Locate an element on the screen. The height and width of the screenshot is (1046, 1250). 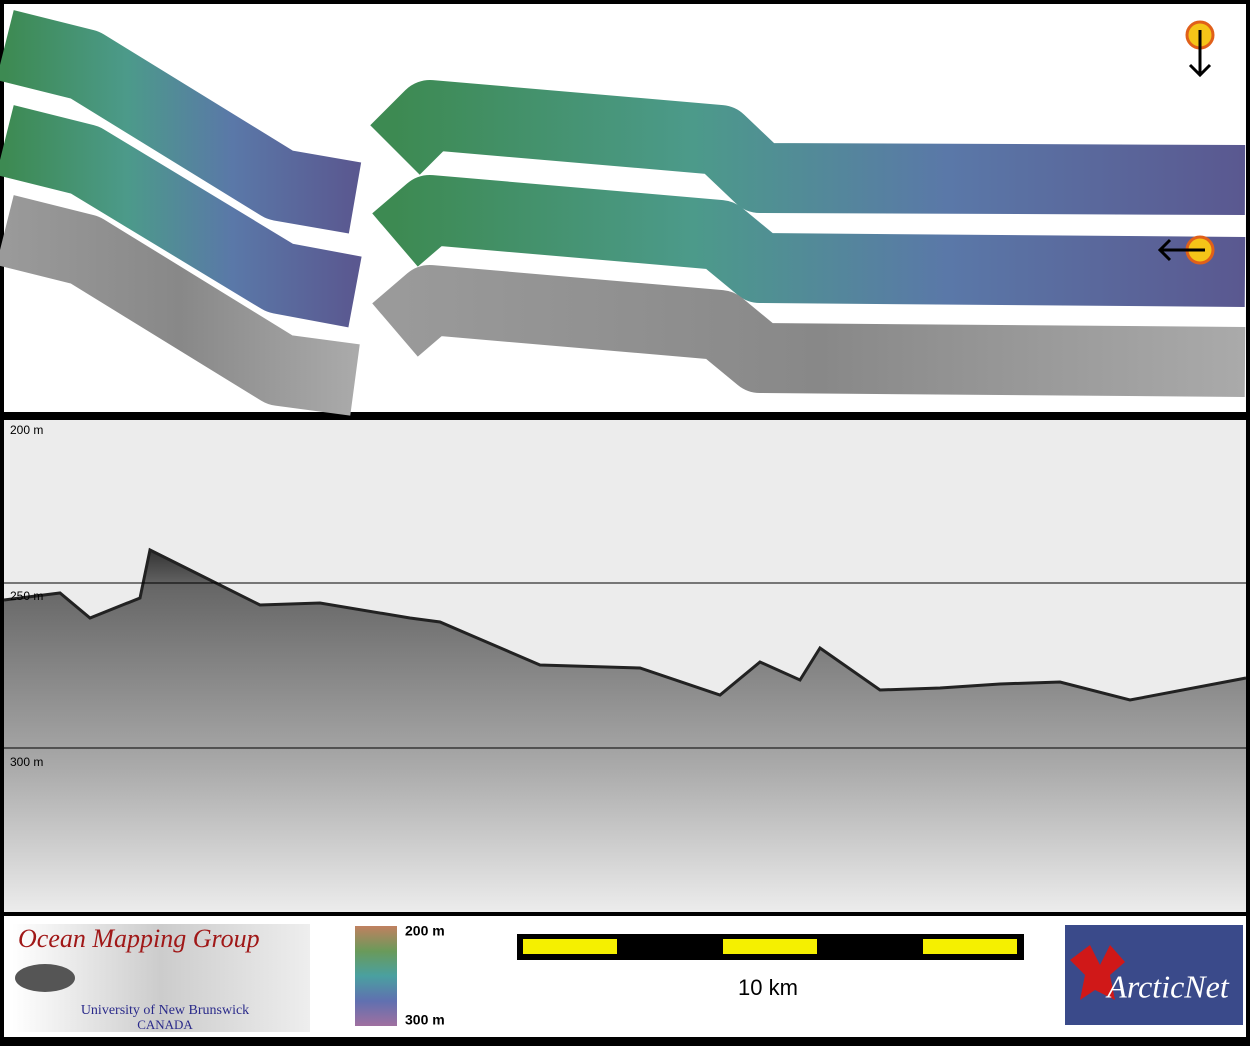
depth-label: 300 m is located at coordinates (26, 762).